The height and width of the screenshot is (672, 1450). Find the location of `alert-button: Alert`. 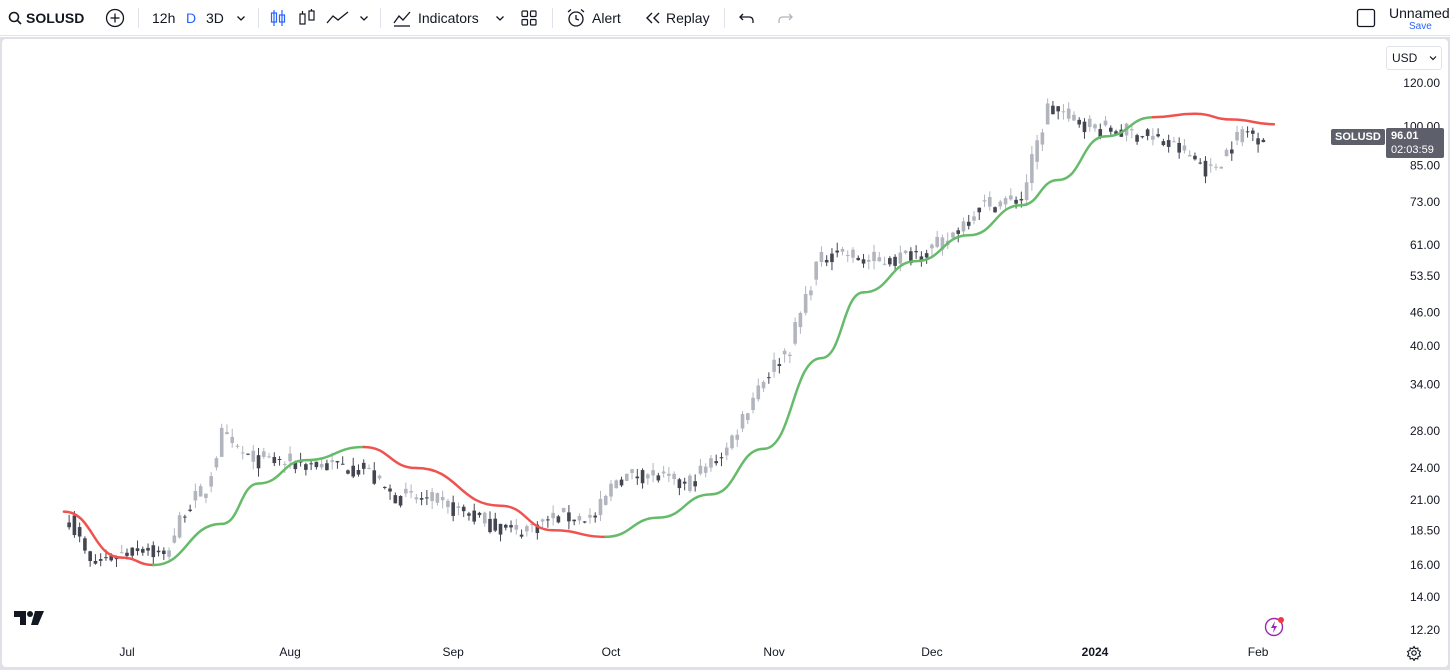

alert-button: Alert is located at coordinates (593, 18).